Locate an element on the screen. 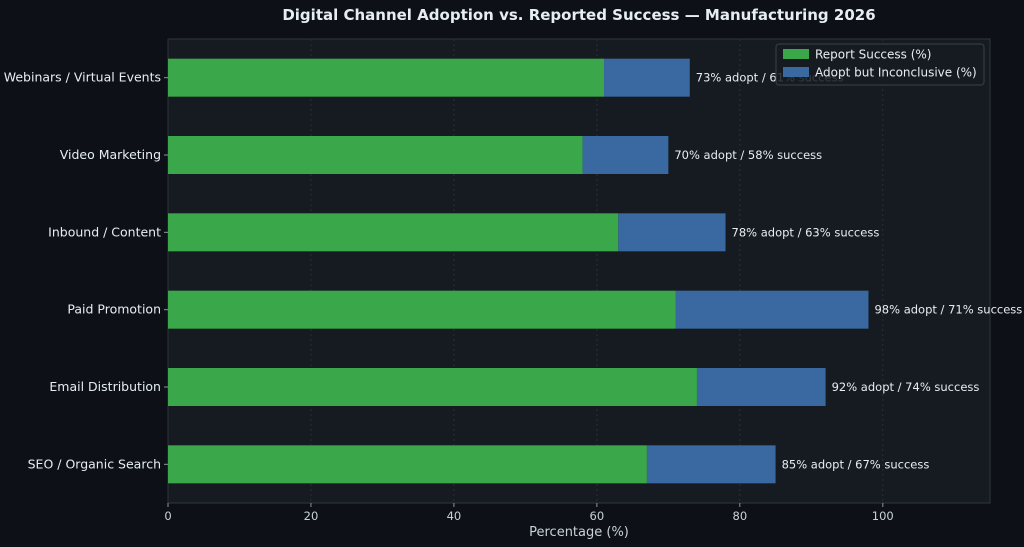 This screenshot has width=1024, height=547. x-tick-label: 60 is located at coordinates (597, 516).